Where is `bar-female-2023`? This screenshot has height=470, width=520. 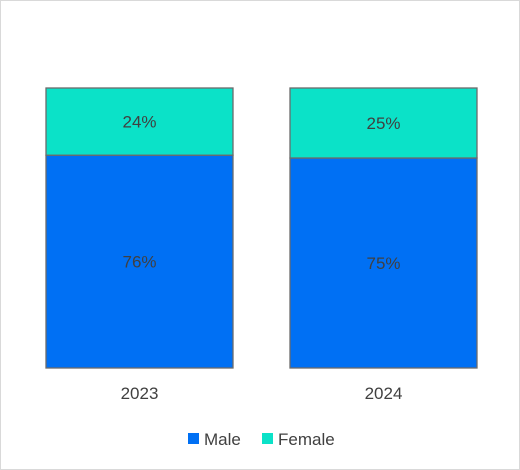
bar-female-2023 is located at coordinates (139, 121).